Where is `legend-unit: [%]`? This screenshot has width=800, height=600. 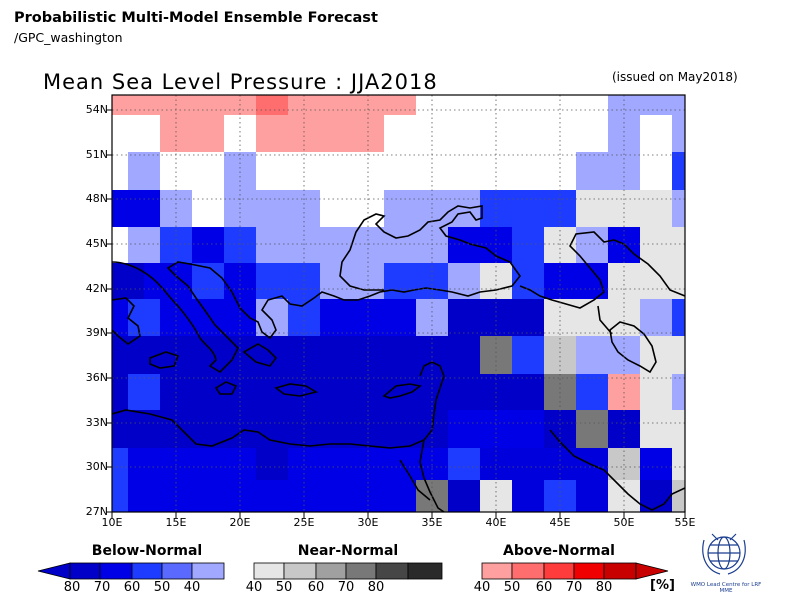
legend-unit: [%] is located at coordinates (662, 585).